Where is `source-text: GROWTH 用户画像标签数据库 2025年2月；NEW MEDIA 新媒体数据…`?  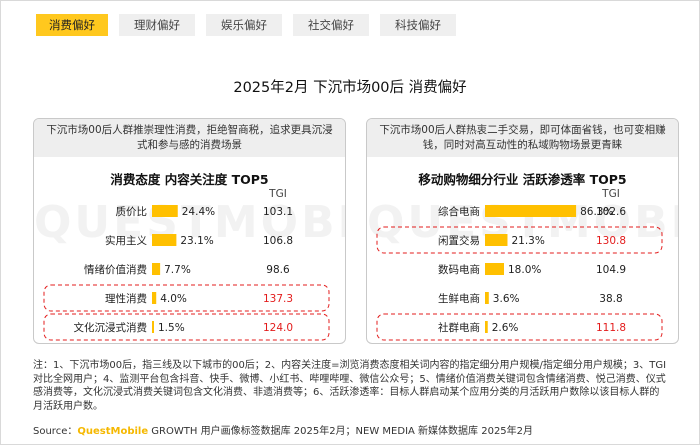 source-text: GROWTH 用户画像标签数据库 2025年2月；NEW MEDIA 新媒体数据… is located at coordinates (341, 431).